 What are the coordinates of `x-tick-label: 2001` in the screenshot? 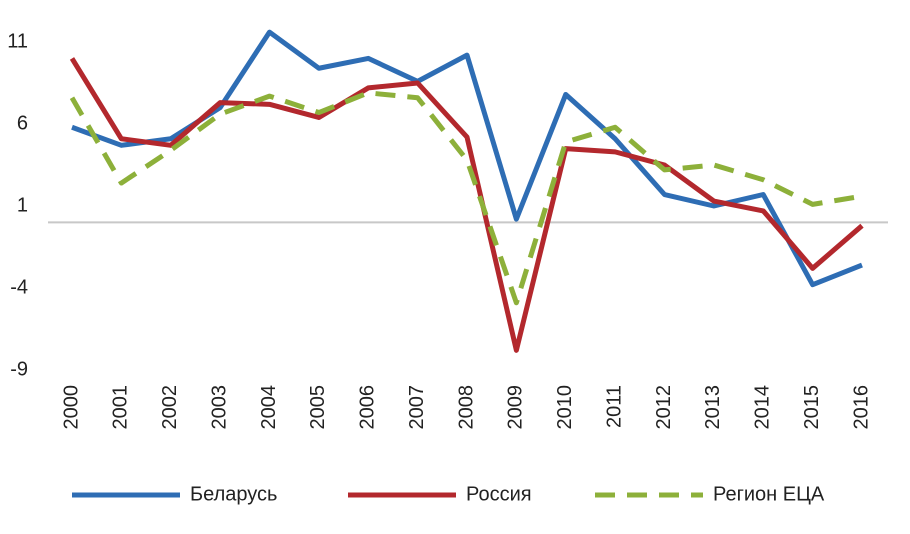 It's located at (121, 407).